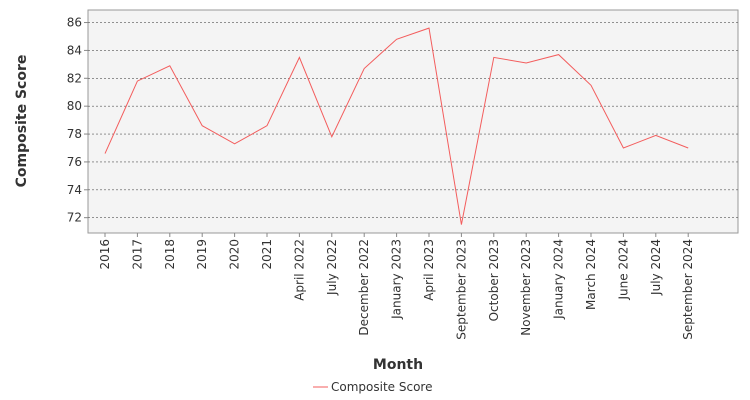 The width and height of the screenshot is (750, 400). I want to click on x-tick-label: November 2023, so click(526, 287).